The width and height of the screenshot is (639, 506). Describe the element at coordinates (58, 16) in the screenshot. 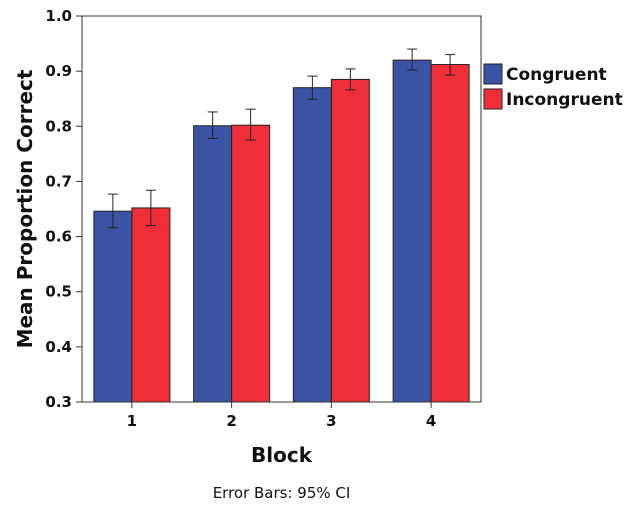

I see `y-tick-label: 1.0` at that location.